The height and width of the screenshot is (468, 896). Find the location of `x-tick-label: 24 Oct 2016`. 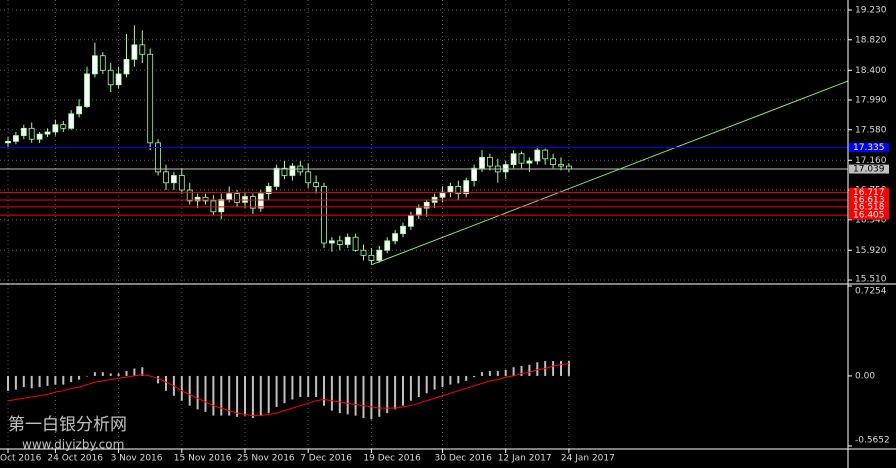

x-tick-label: 24 Oct 2016 is located at coordinates (75, 459).